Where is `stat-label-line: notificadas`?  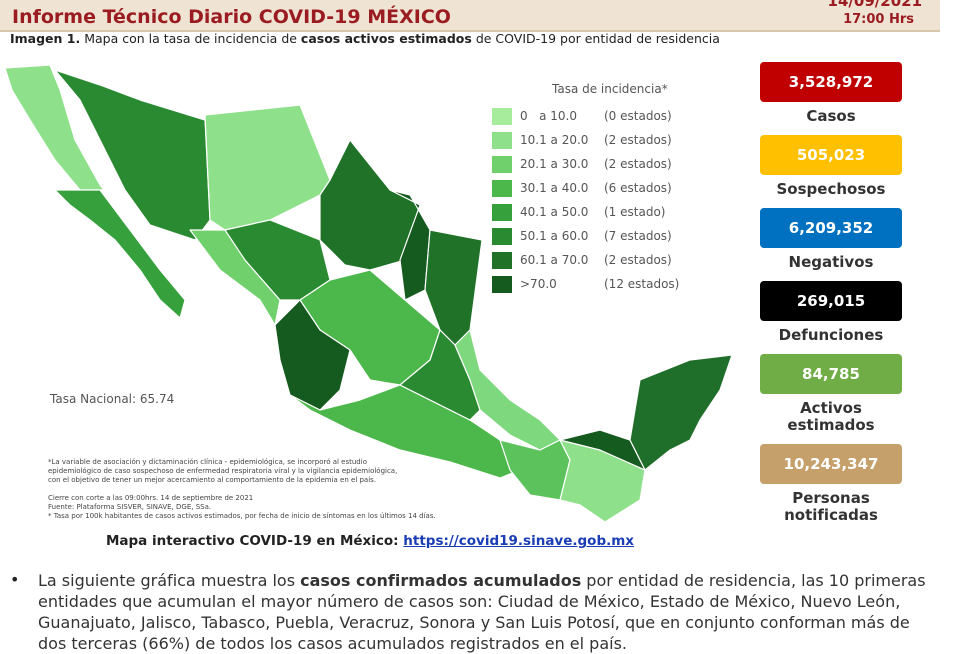 stat-label-line: notificadas is located at coordinates (831, 515).